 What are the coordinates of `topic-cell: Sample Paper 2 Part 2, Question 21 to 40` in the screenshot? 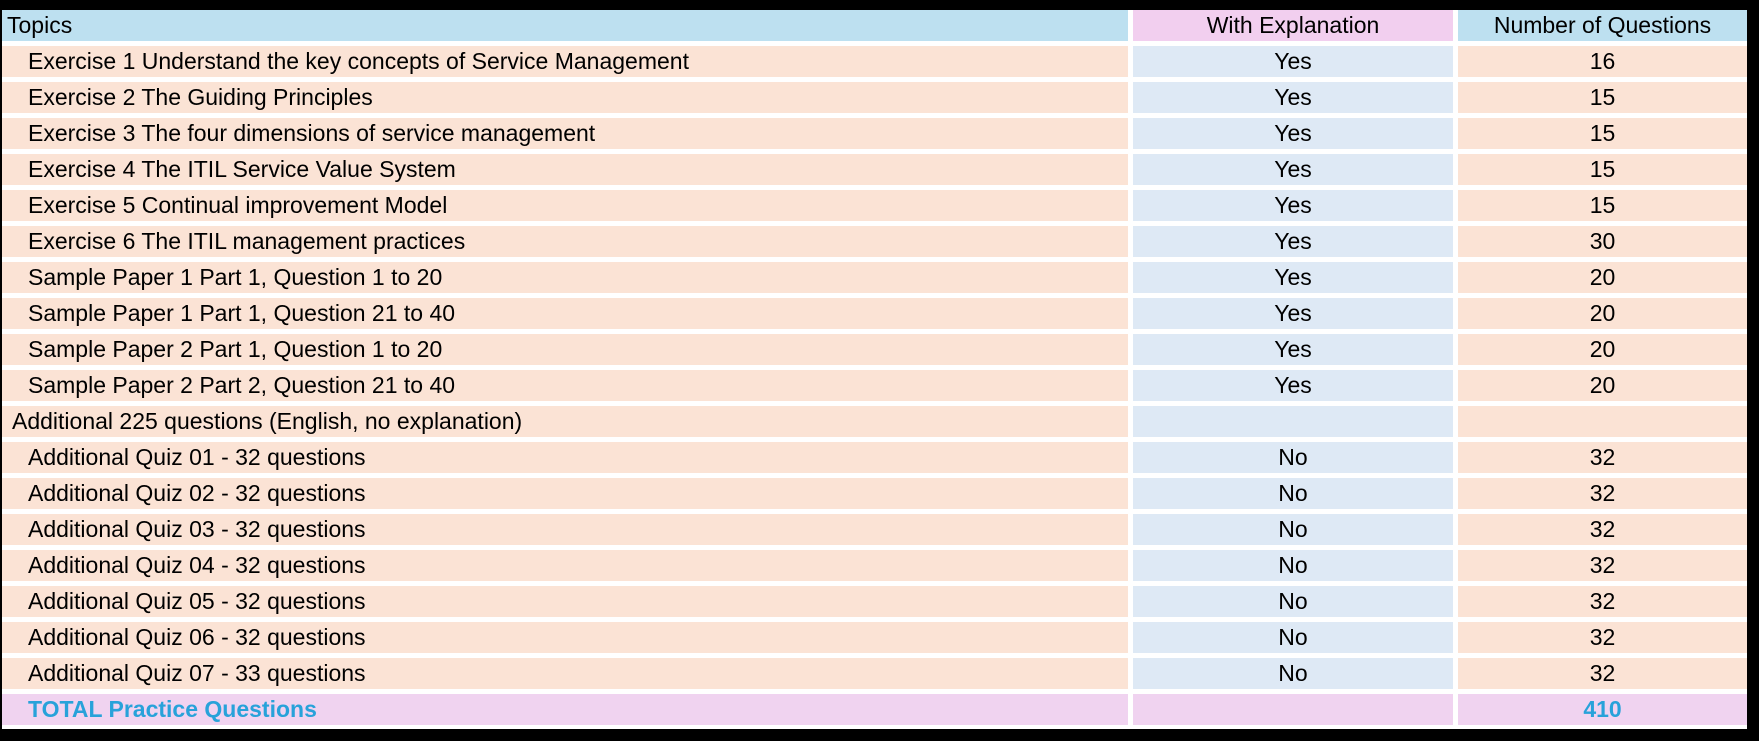 It's located at (565, 385).